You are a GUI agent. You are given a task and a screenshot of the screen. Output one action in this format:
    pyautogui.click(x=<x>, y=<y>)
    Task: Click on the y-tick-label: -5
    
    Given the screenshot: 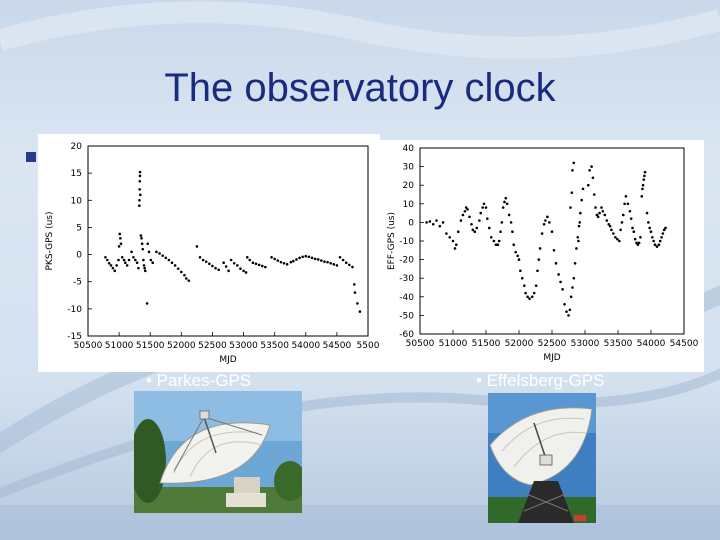 What is the action you would take?
    pyautogui.click(x=77, y=283)
    